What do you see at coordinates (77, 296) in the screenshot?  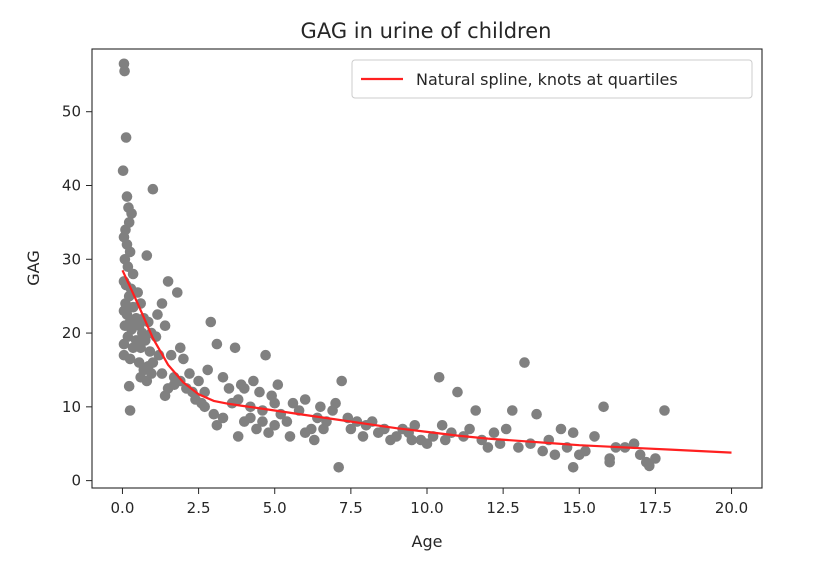 I see `y-axis-ticks: 0 10 20 30 40 50` at bounding box center [77, 296].